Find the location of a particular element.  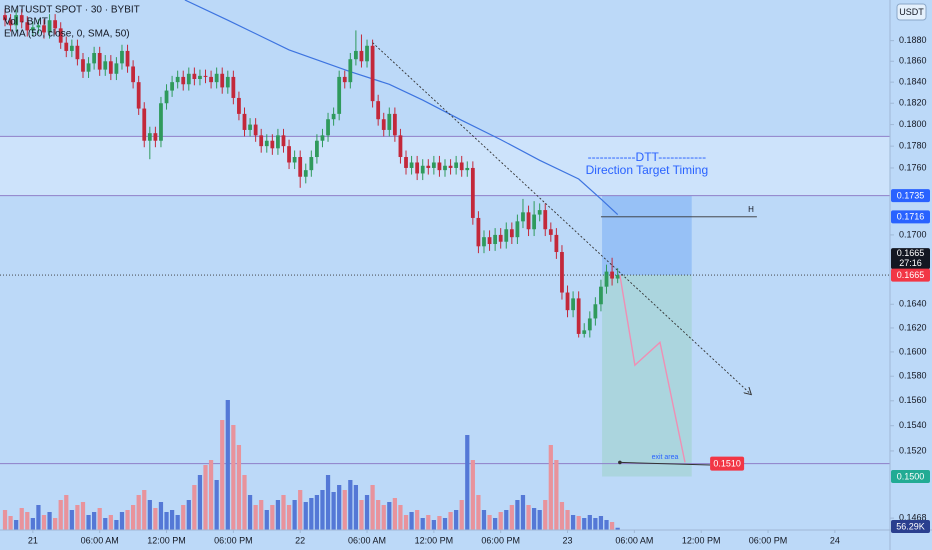

currency-label: USDT is located at coordinates (911, 12).